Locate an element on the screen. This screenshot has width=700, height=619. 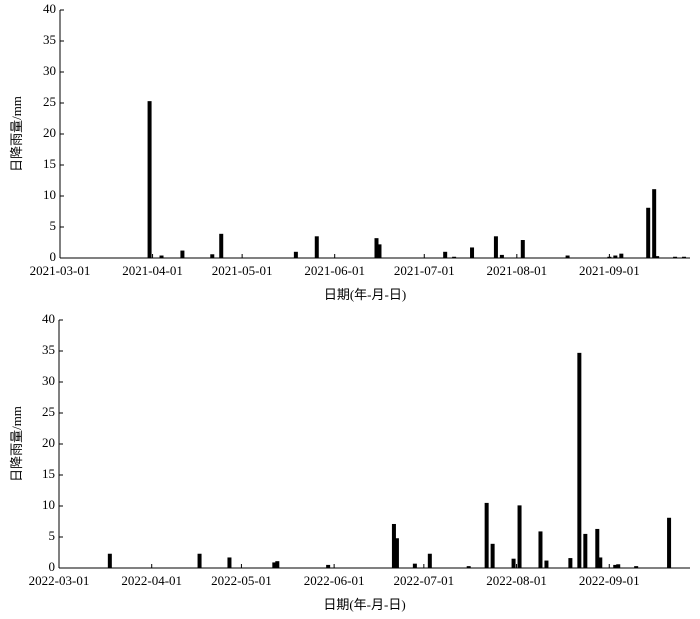
x-tick-label: 2021-04-01 is located at coordinates (152, 270).